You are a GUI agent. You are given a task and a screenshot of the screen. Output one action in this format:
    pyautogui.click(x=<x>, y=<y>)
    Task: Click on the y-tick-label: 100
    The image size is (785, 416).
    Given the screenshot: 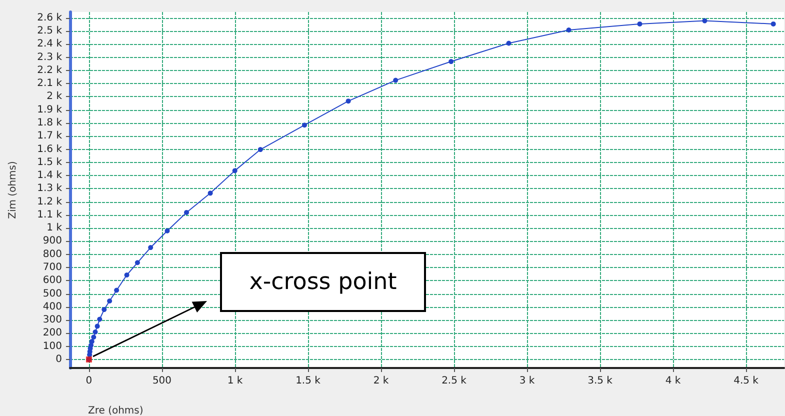 What is the action you would take?
    pyautogui.click(x=52, y=346)
    